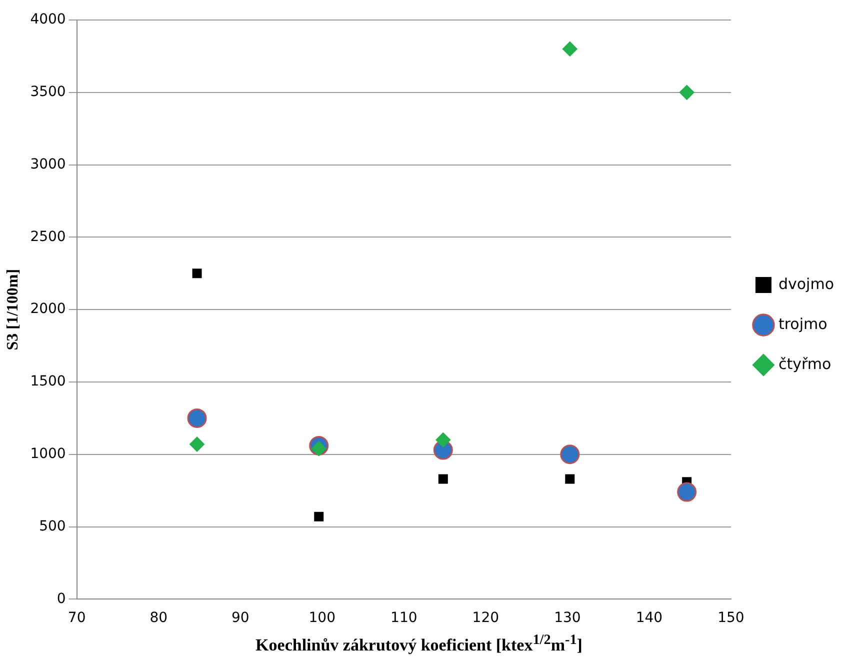  Describe the element at coordinates (404, 618) in the screenshot. I see `x-tick-label: 110` at that location.